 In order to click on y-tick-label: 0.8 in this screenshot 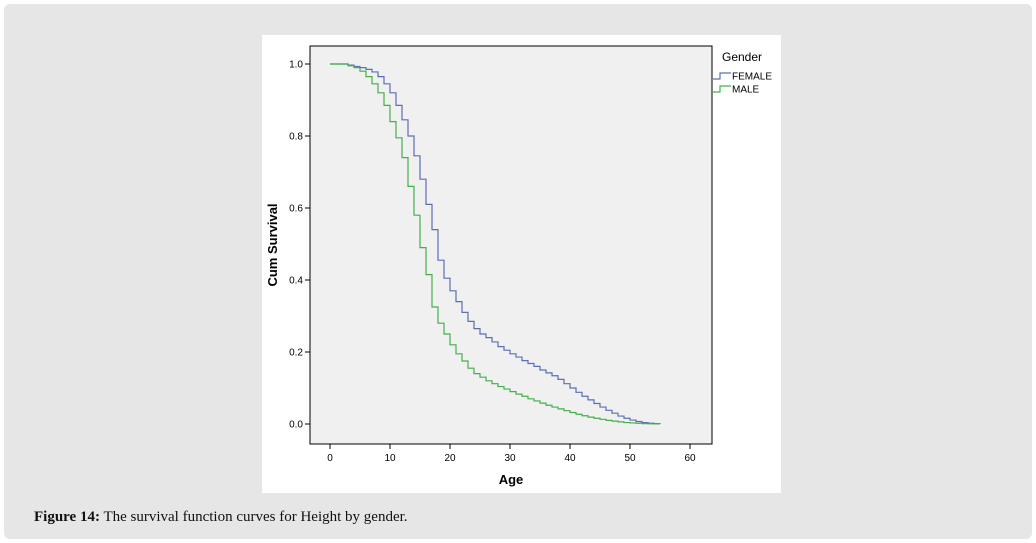, I will do `click(296, 137)`.